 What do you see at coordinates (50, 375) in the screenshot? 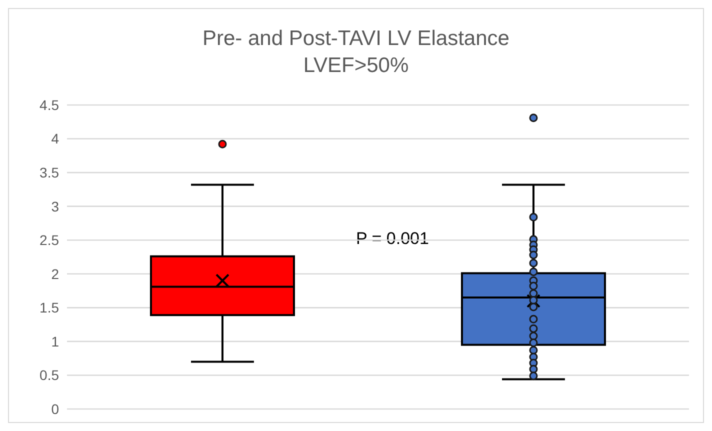
I see `y-tick-label: 0.5` at bounding box center [50, 375].